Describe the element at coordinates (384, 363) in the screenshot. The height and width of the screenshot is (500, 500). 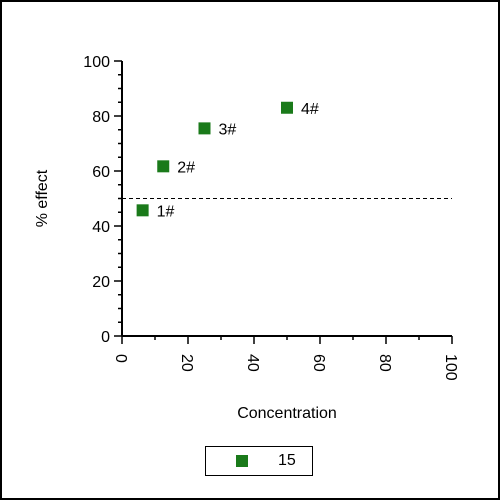
I see `x-tick-label: 80` at that location.